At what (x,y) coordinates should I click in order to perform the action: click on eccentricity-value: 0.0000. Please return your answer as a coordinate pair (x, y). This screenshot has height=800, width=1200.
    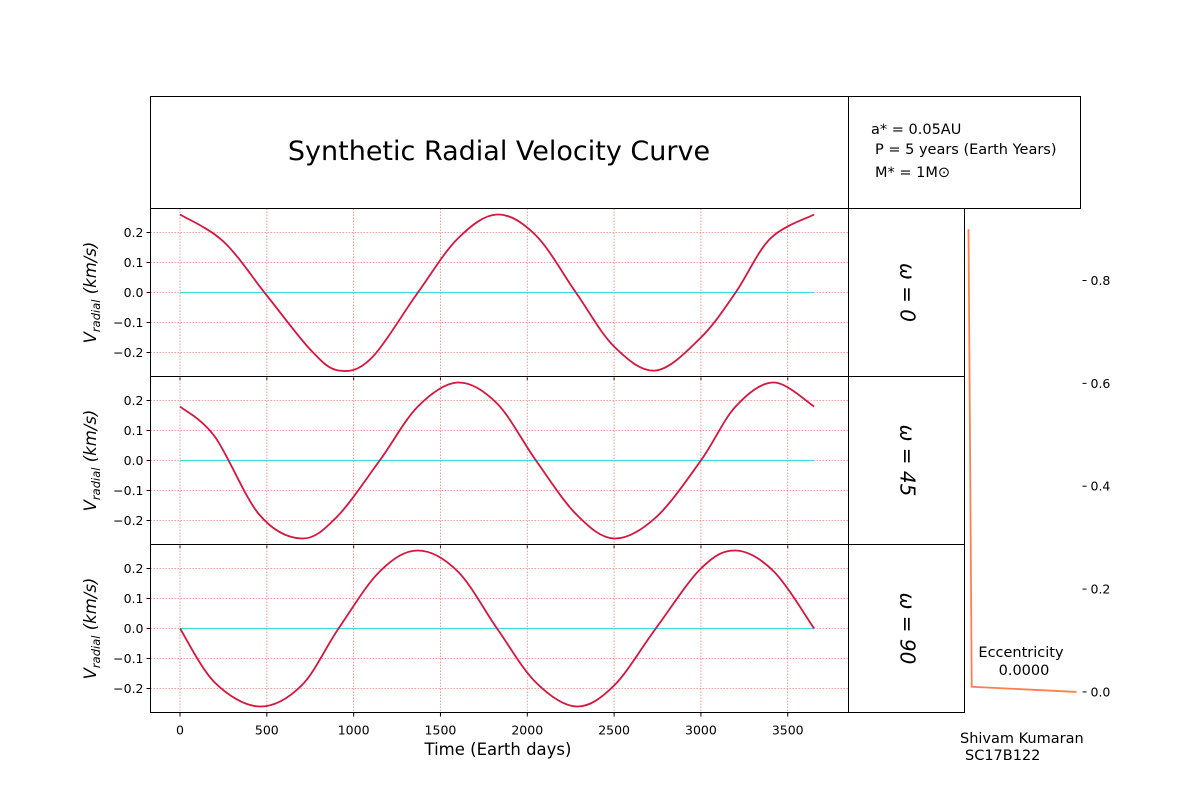
    Looking at the image, I should click on (1024, 671).